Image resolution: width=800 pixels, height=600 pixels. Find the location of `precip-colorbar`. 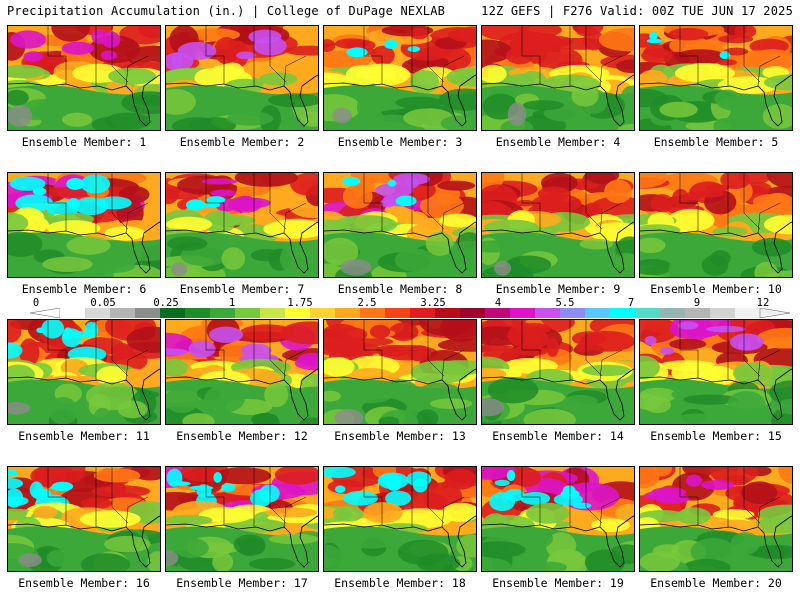

precip-colorbar is located at coordinates (410, 313).